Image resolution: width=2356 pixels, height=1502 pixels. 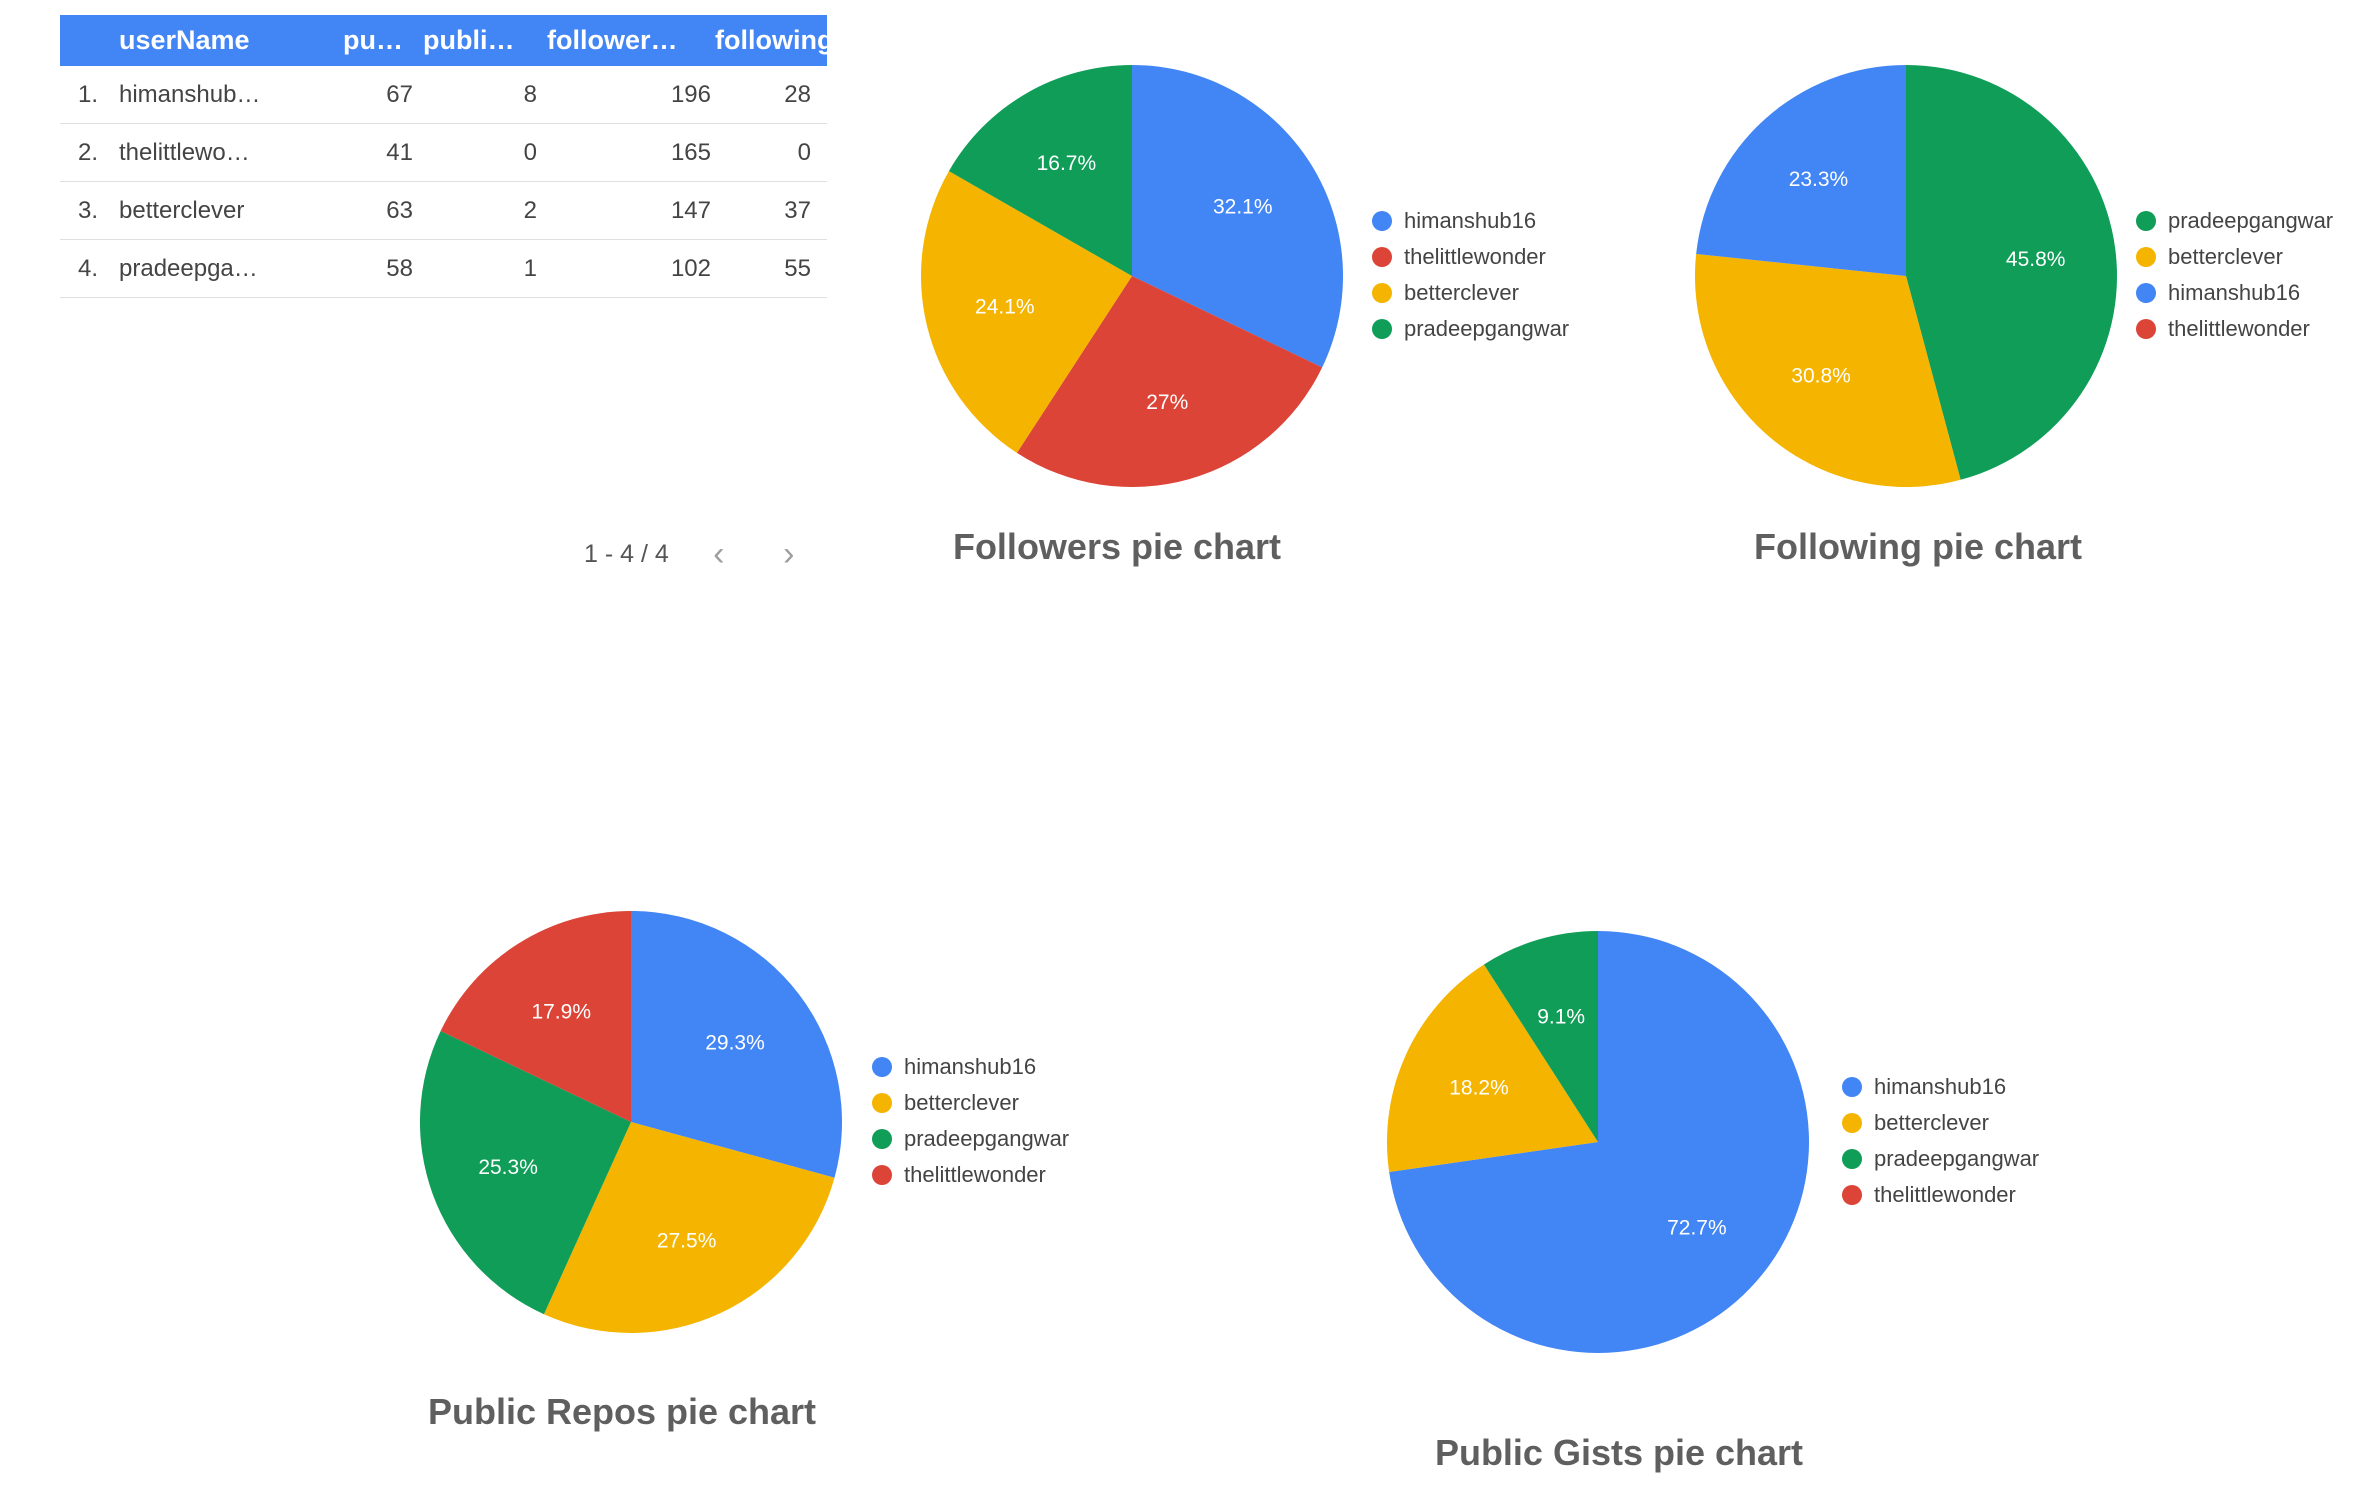 What do you see at coordinates (1167, 402) in the screenshot?
I see `followers-slice-label: 27%` at bounding box center [1167, 402].